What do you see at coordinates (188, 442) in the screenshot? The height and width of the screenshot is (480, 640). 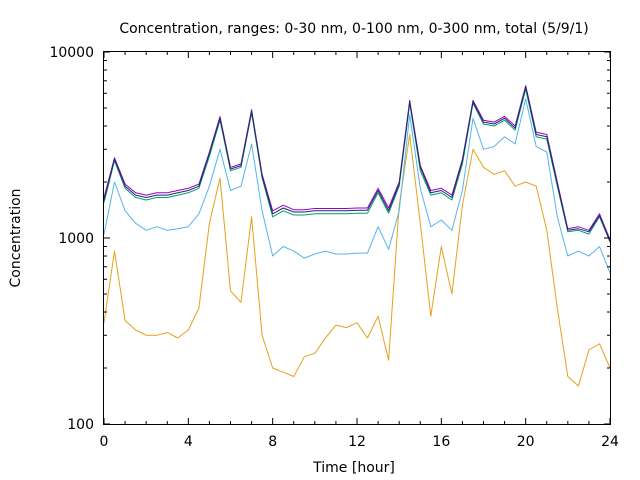 I see `x-tick-label: 4` at bounding box center [188, 442].